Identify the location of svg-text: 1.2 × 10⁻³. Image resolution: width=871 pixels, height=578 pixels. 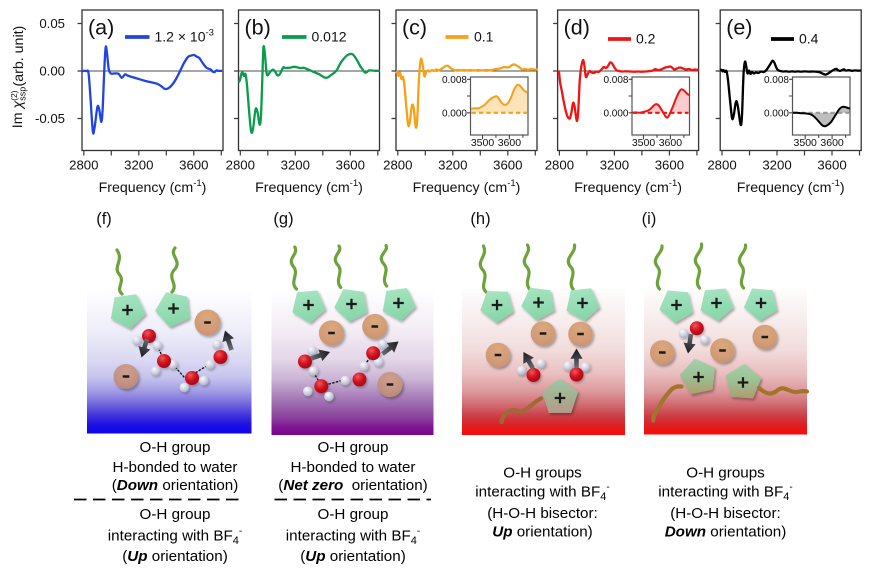
(184, 36).